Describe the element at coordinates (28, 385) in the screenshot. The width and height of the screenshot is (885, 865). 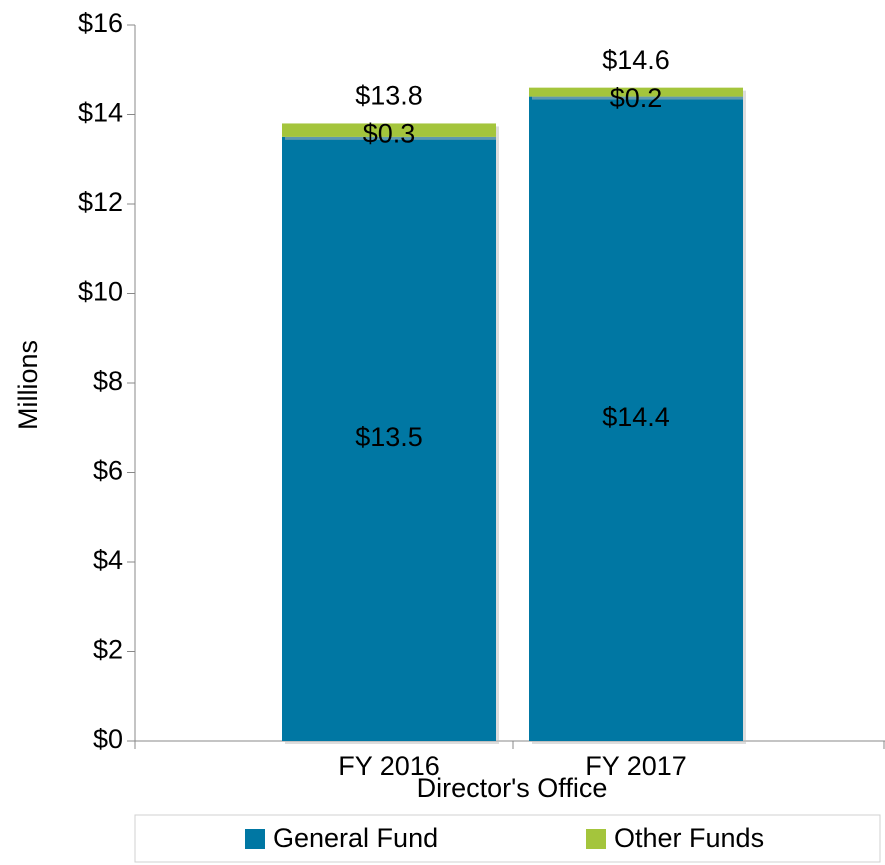
I see `y-axis-label: Millions` at that location.